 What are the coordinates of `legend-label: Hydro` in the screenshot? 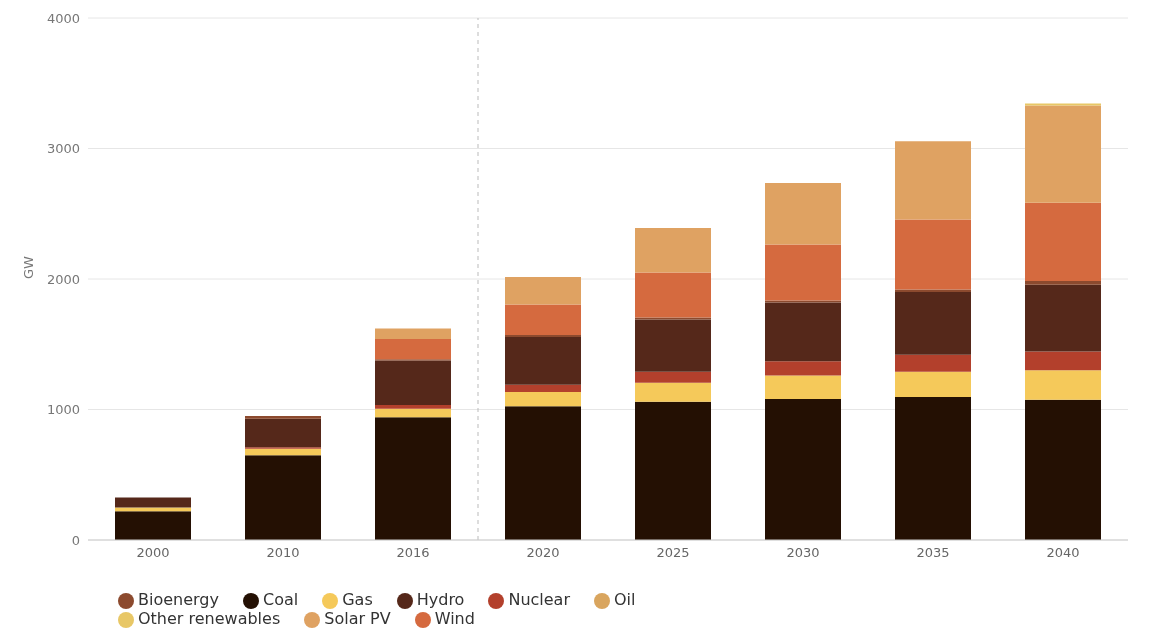 It's located at (440, 599).